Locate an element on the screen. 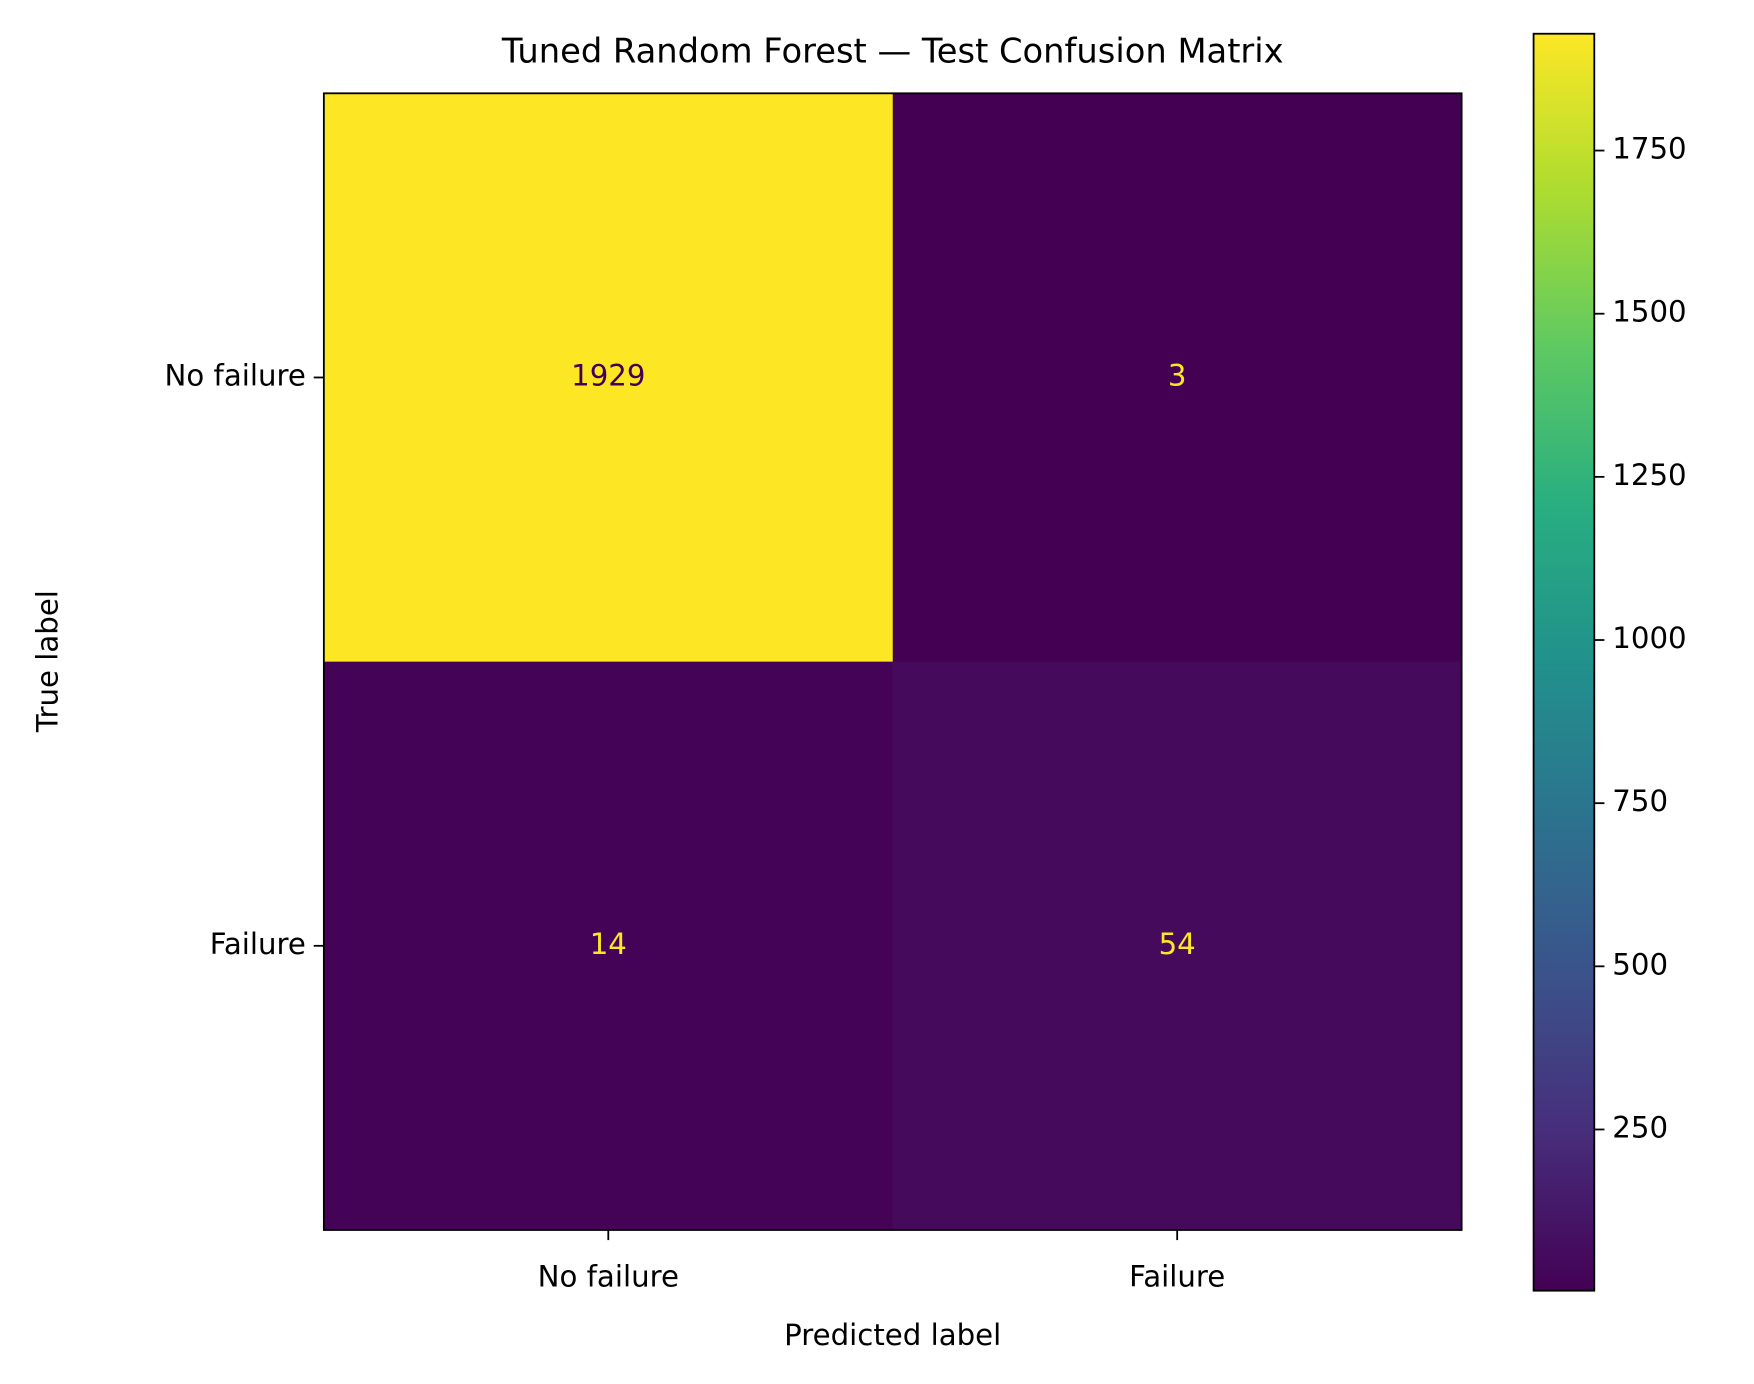  colorbar is located at coordinates (1564, 662).